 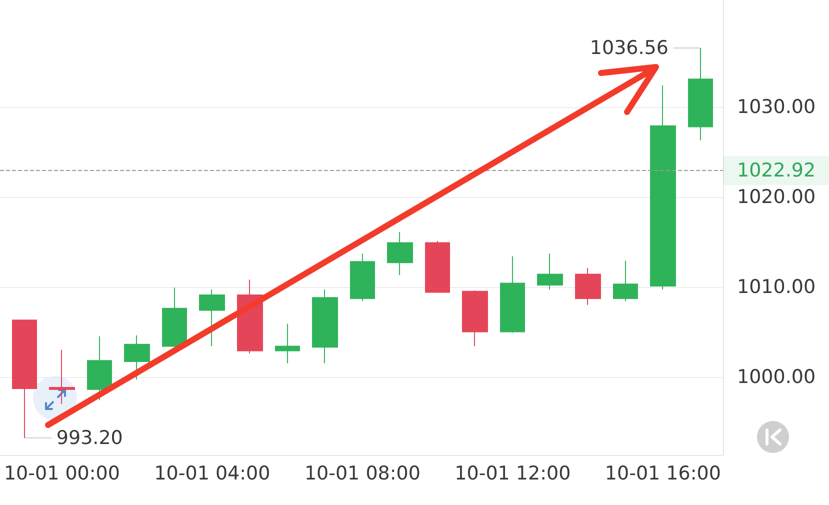 What do you see at coordinates (776, 197) in the screenshot?
I see `y-tick-label: 1020.00` at bounding box center [776, 197].